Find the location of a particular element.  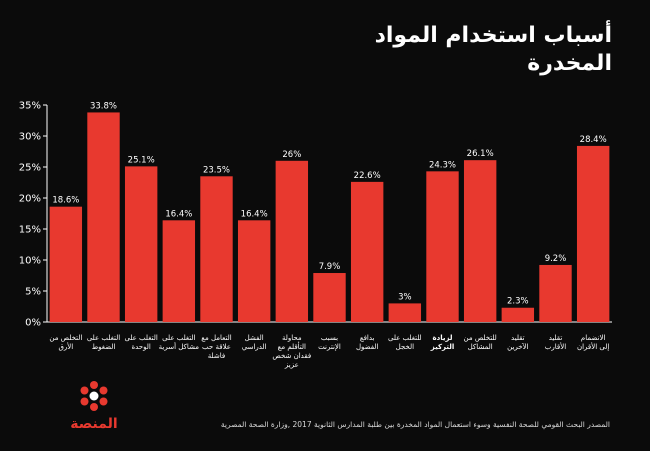

chart-title: أسباب استخدام المواد المخدرة is located at coordinates (493, 49).